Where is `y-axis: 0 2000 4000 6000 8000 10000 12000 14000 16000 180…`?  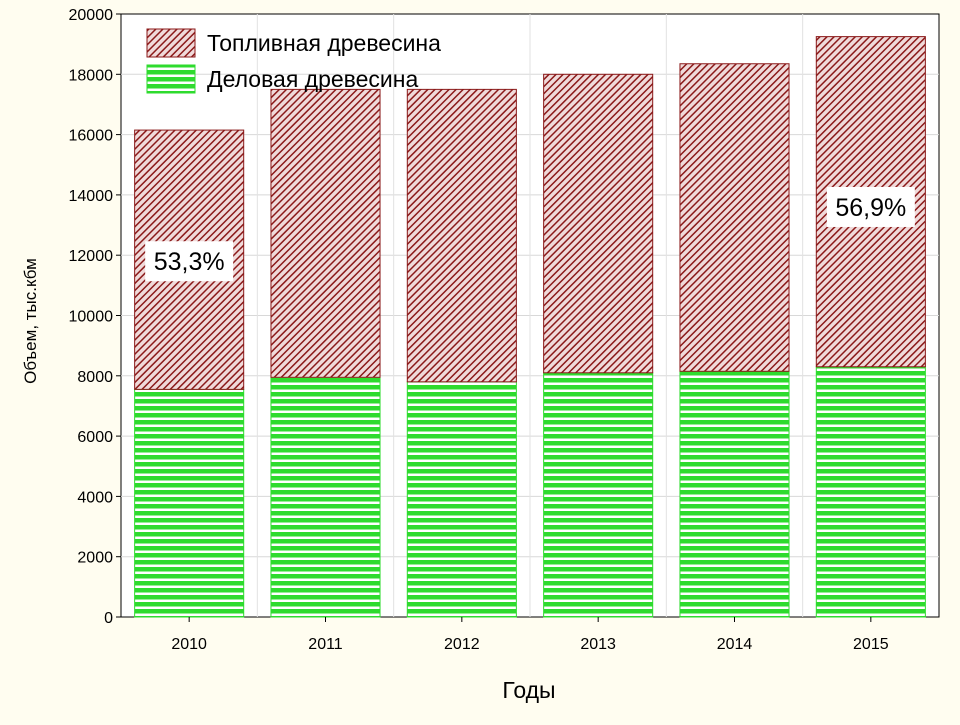 y-axis: 0 2000 4000 6000 8000 10000 12000 14000 16000 180… is located at coordinates (95, 317).